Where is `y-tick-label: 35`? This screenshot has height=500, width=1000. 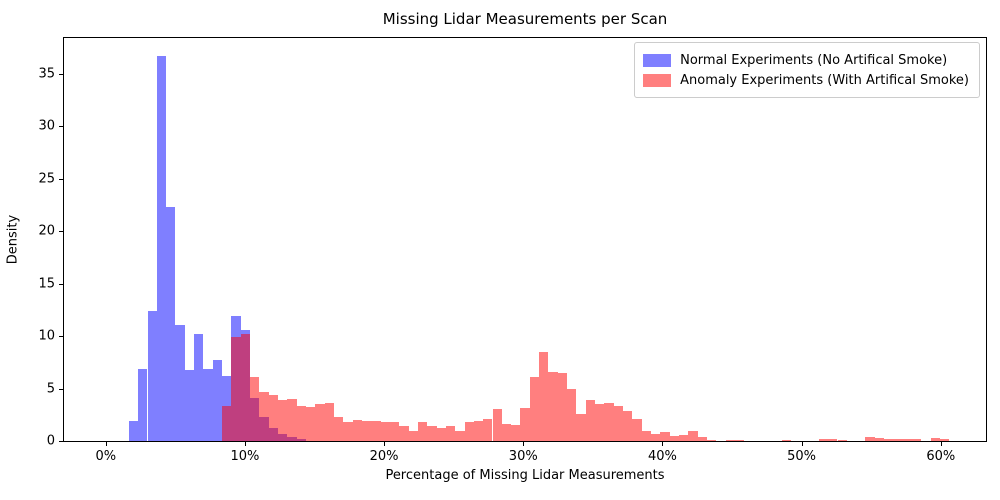 y-tick-label: 35 is located at coordinates (46, 74).